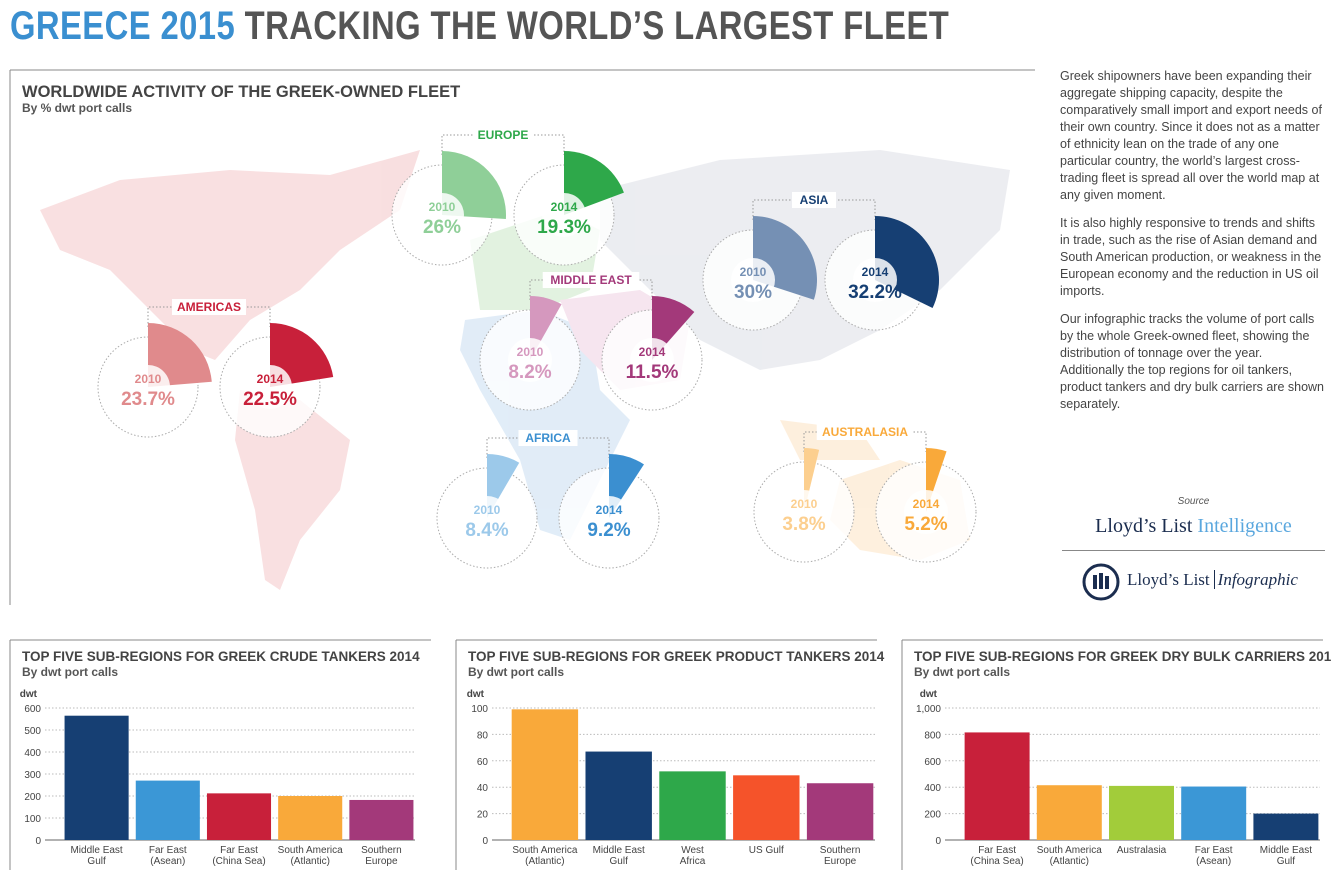 This screenshot has height=882, width=1331. I want to click on source: Lloyd’s List Intelligence, so click(1193, 526).